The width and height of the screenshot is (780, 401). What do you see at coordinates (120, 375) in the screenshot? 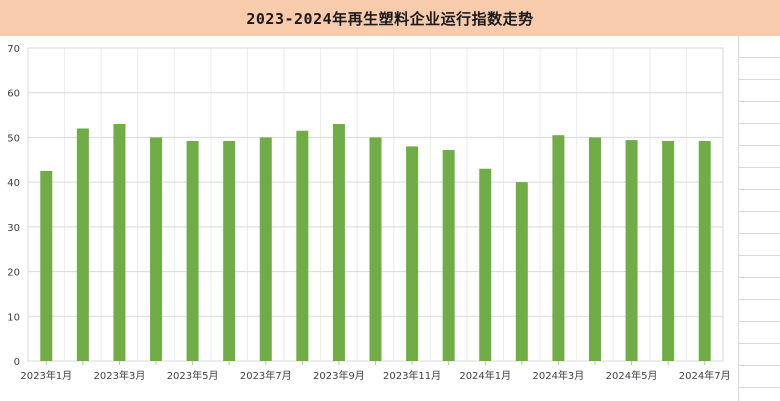
I see `x-tick-label: 2023年3月` at bounding box center [120, 375].